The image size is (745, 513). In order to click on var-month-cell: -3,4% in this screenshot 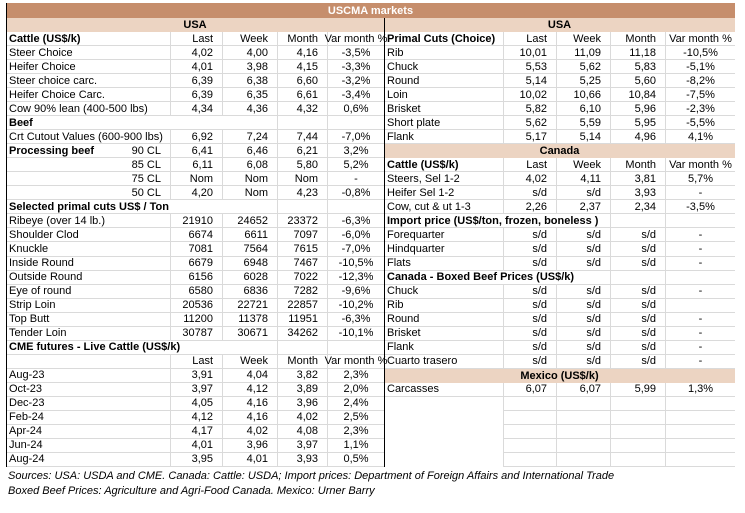, I will do `click(355, 95)`.